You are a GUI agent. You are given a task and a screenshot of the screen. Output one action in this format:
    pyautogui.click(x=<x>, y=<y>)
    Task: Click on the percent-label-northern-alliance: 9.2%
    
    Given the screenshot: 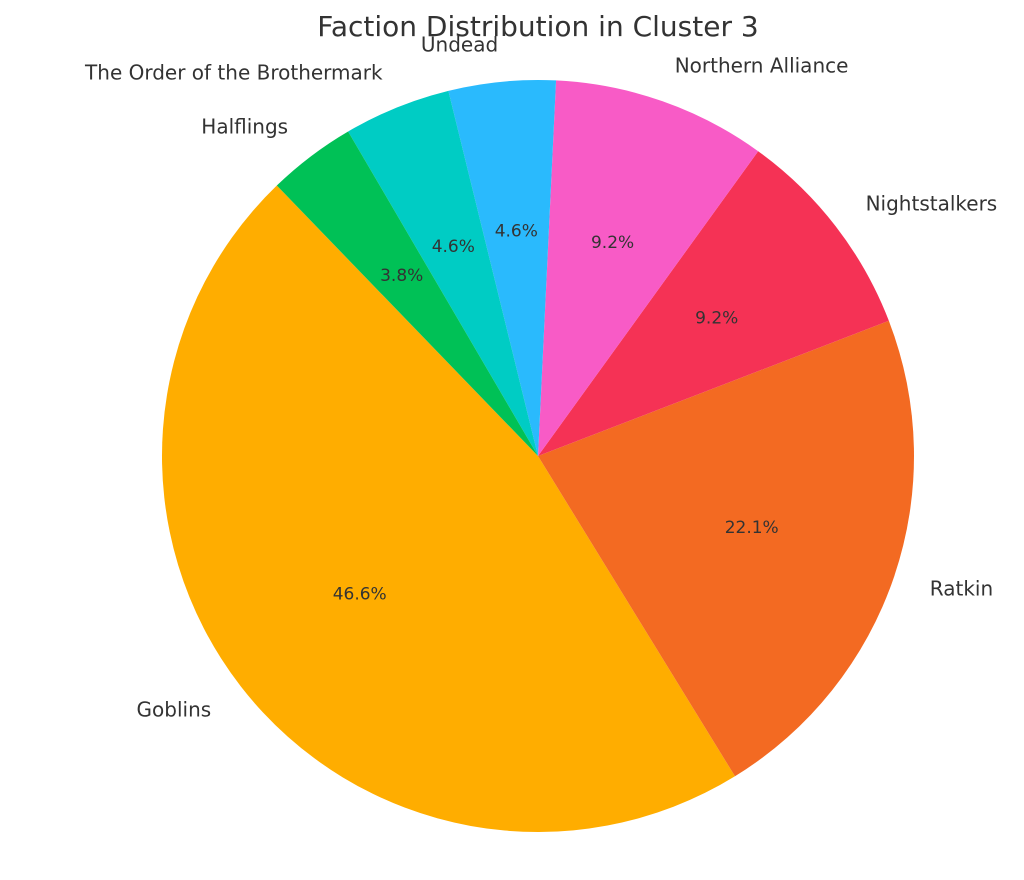 What is the action you would take?
    pyautogui.click(x=612, y=243)
    